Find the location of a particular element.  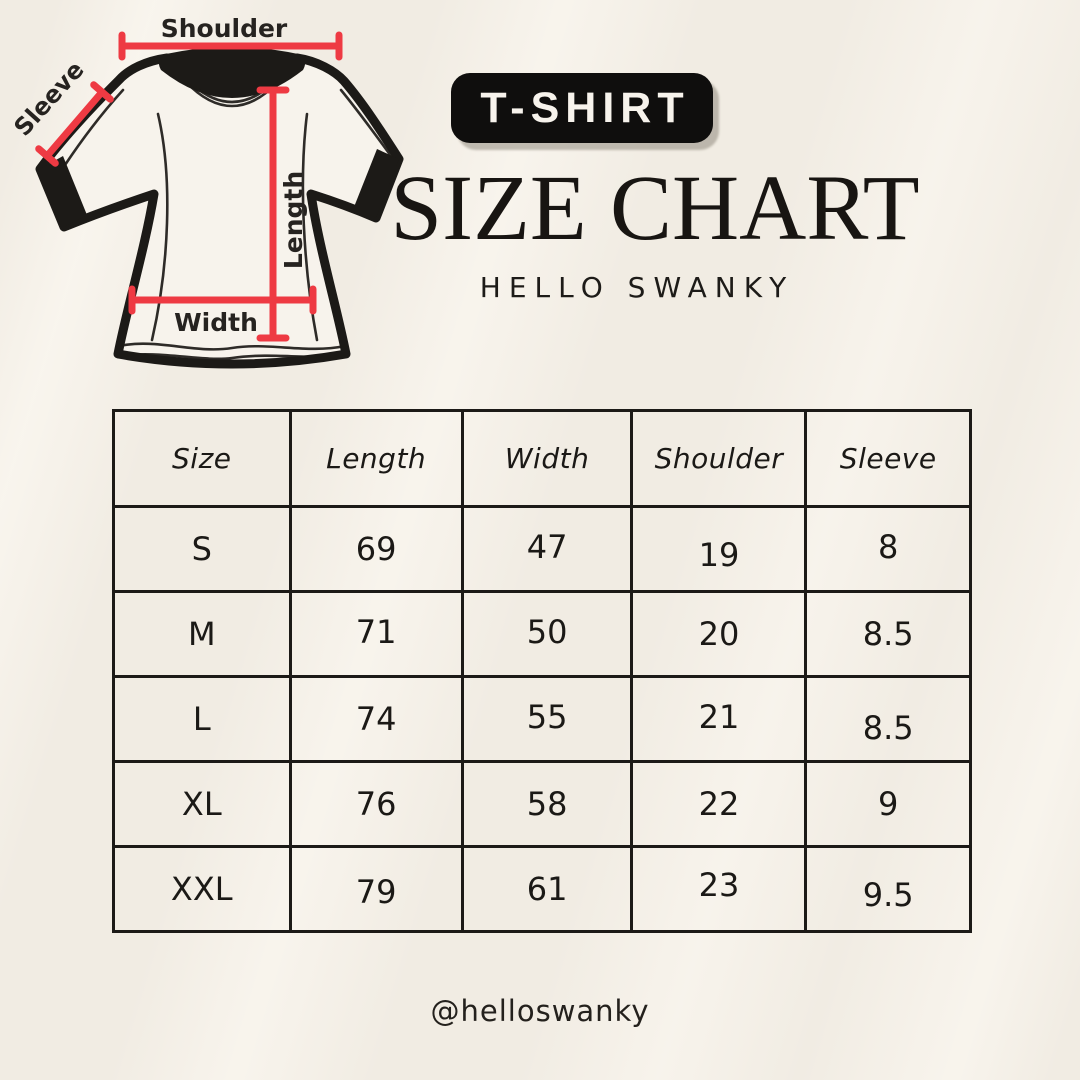

left-body-fold is located at coordinates (159, 227).